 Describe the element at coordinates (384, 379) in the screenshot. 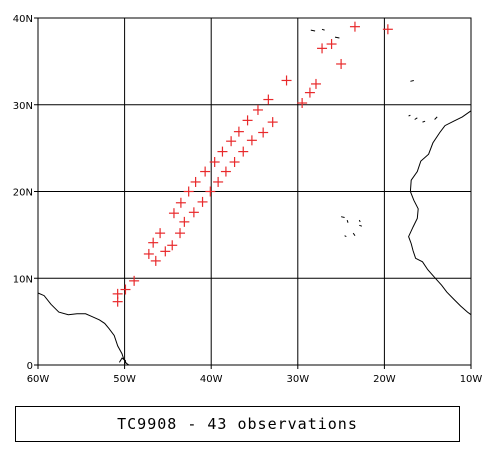

I see `x-tick-label: 20W` at that location.